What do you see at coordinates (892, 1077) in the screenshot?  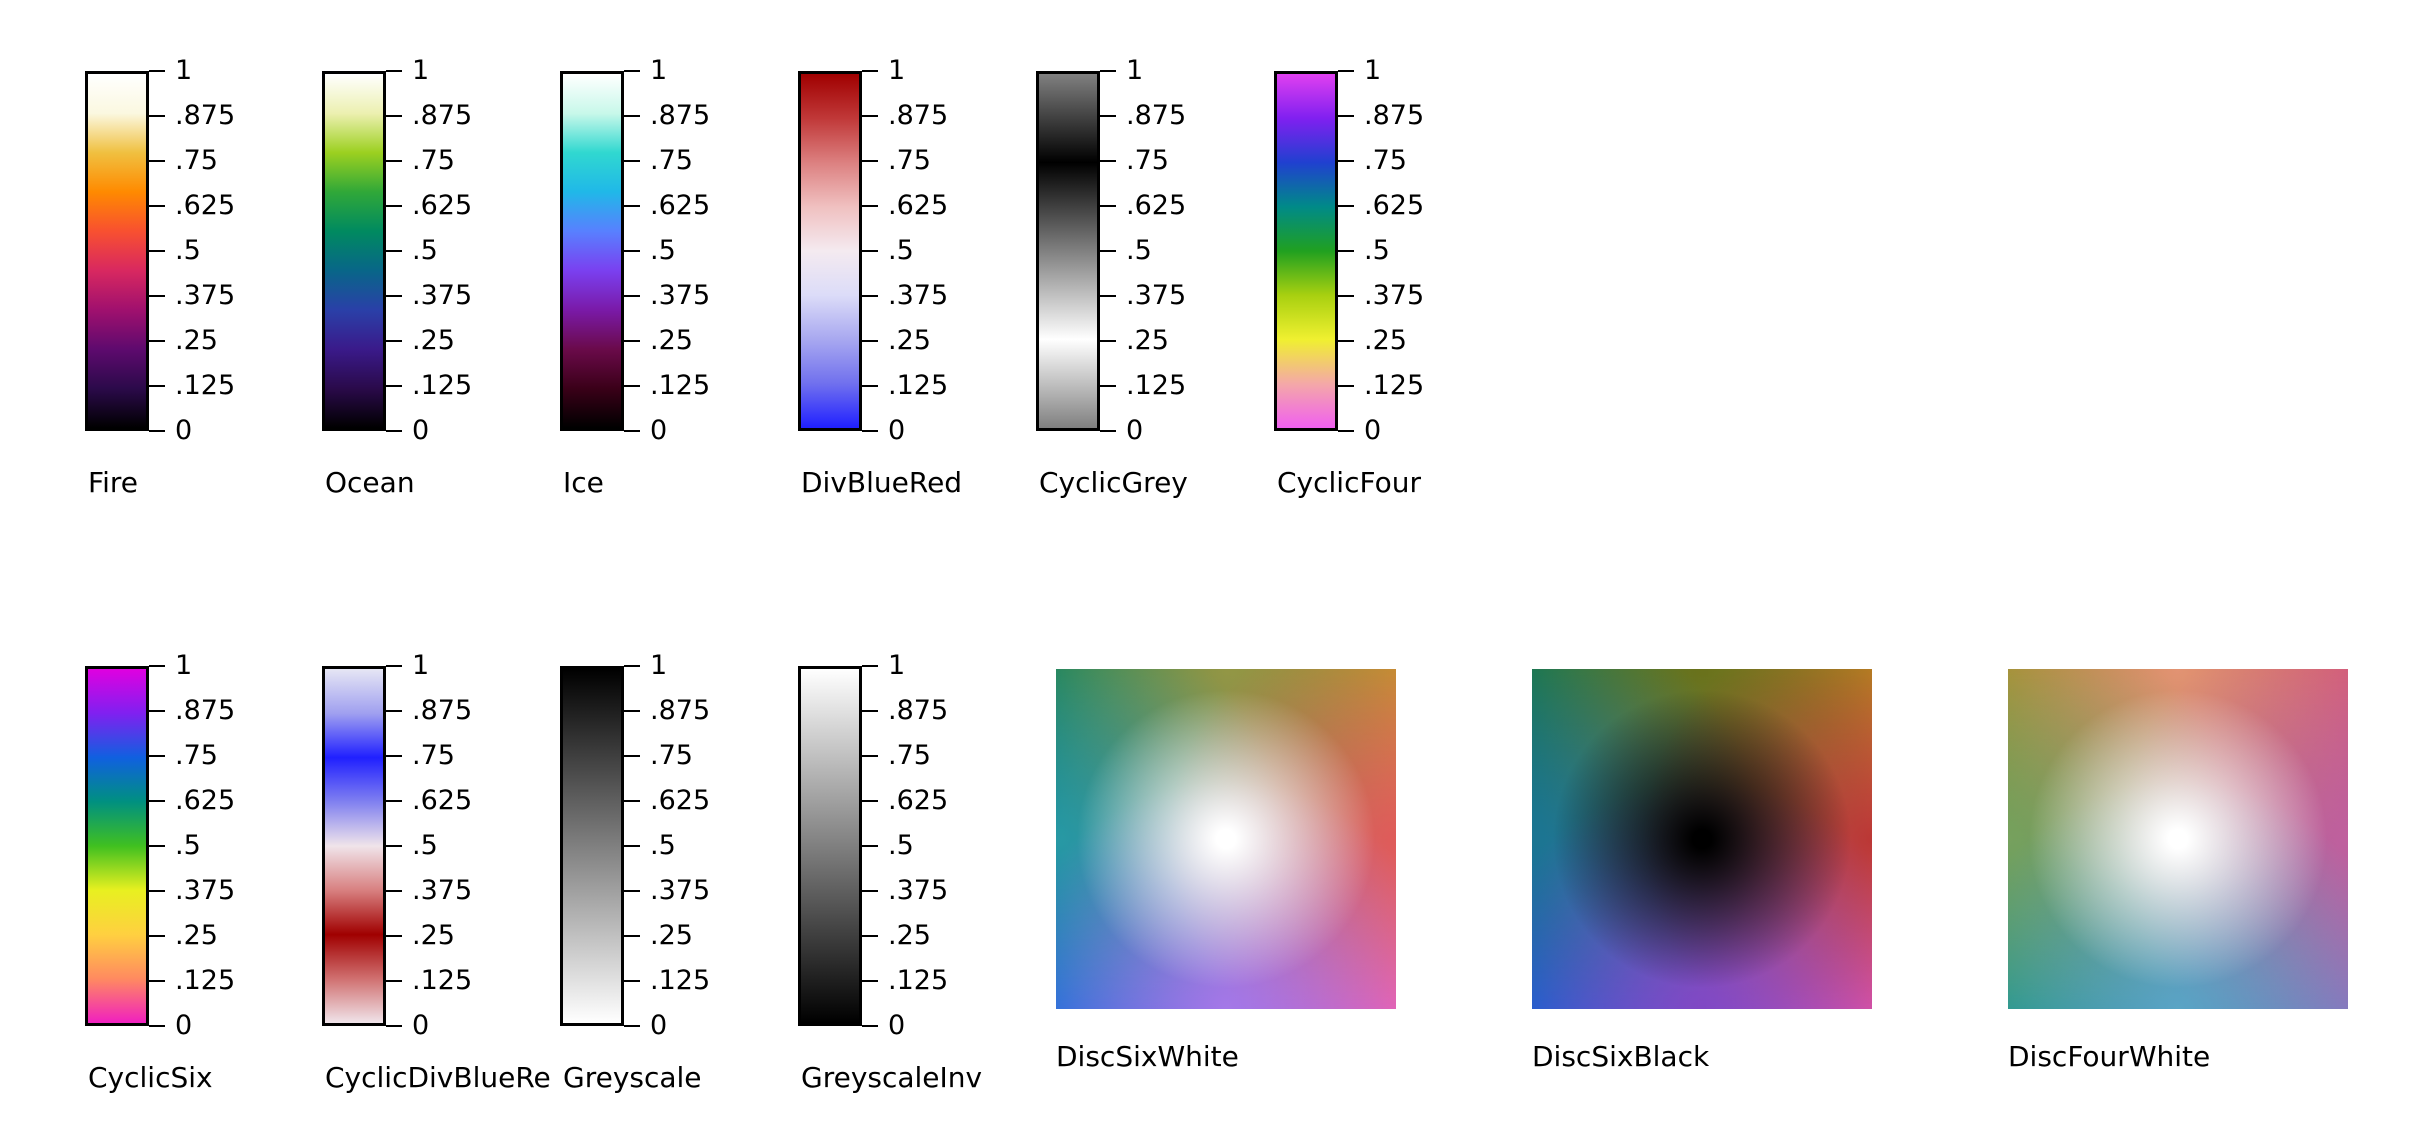 I see `colormap-name: GreyscaleInv` at bounding box center [892, 1077].